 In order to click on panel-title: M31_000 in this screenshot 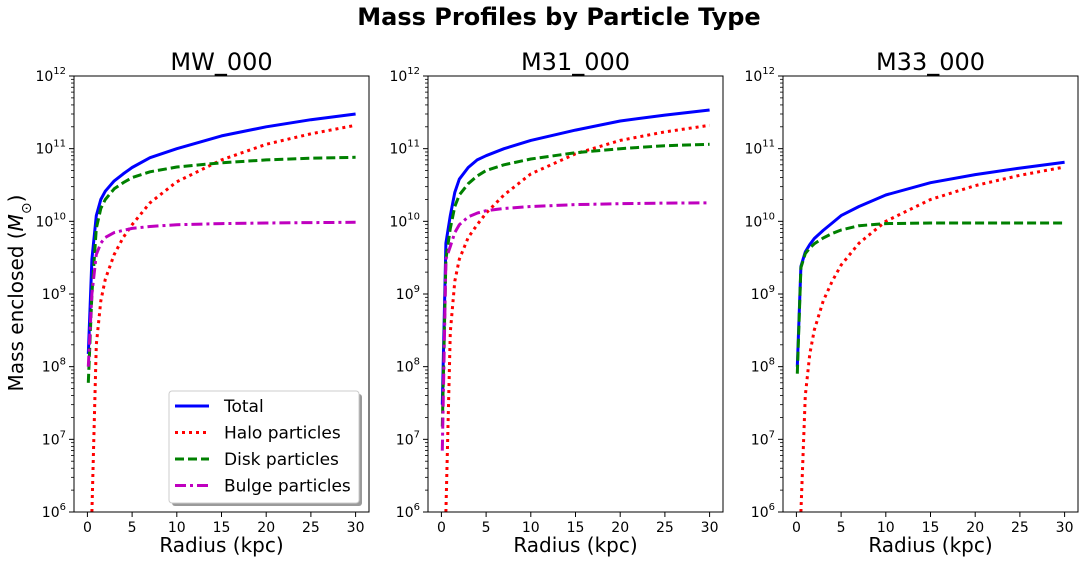, I will do `click(575, 62)`.